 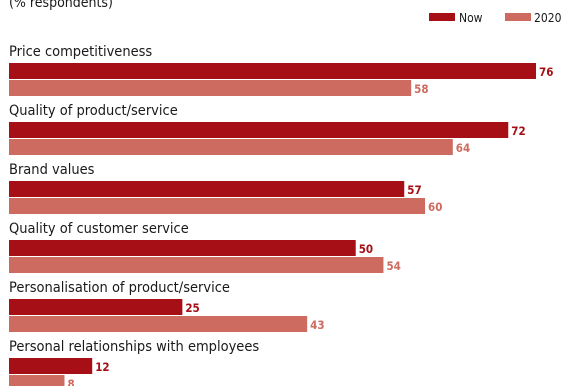 I want to click on category-label-quality-of-product-service: Quality of product/service, so click(x=93, y=111).